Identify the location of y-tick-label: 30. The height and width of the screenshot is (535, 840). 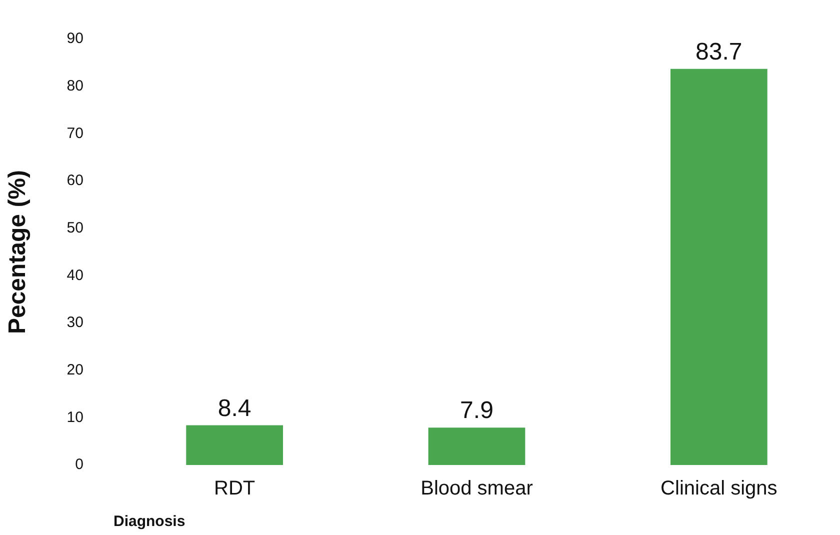
(75, 323).